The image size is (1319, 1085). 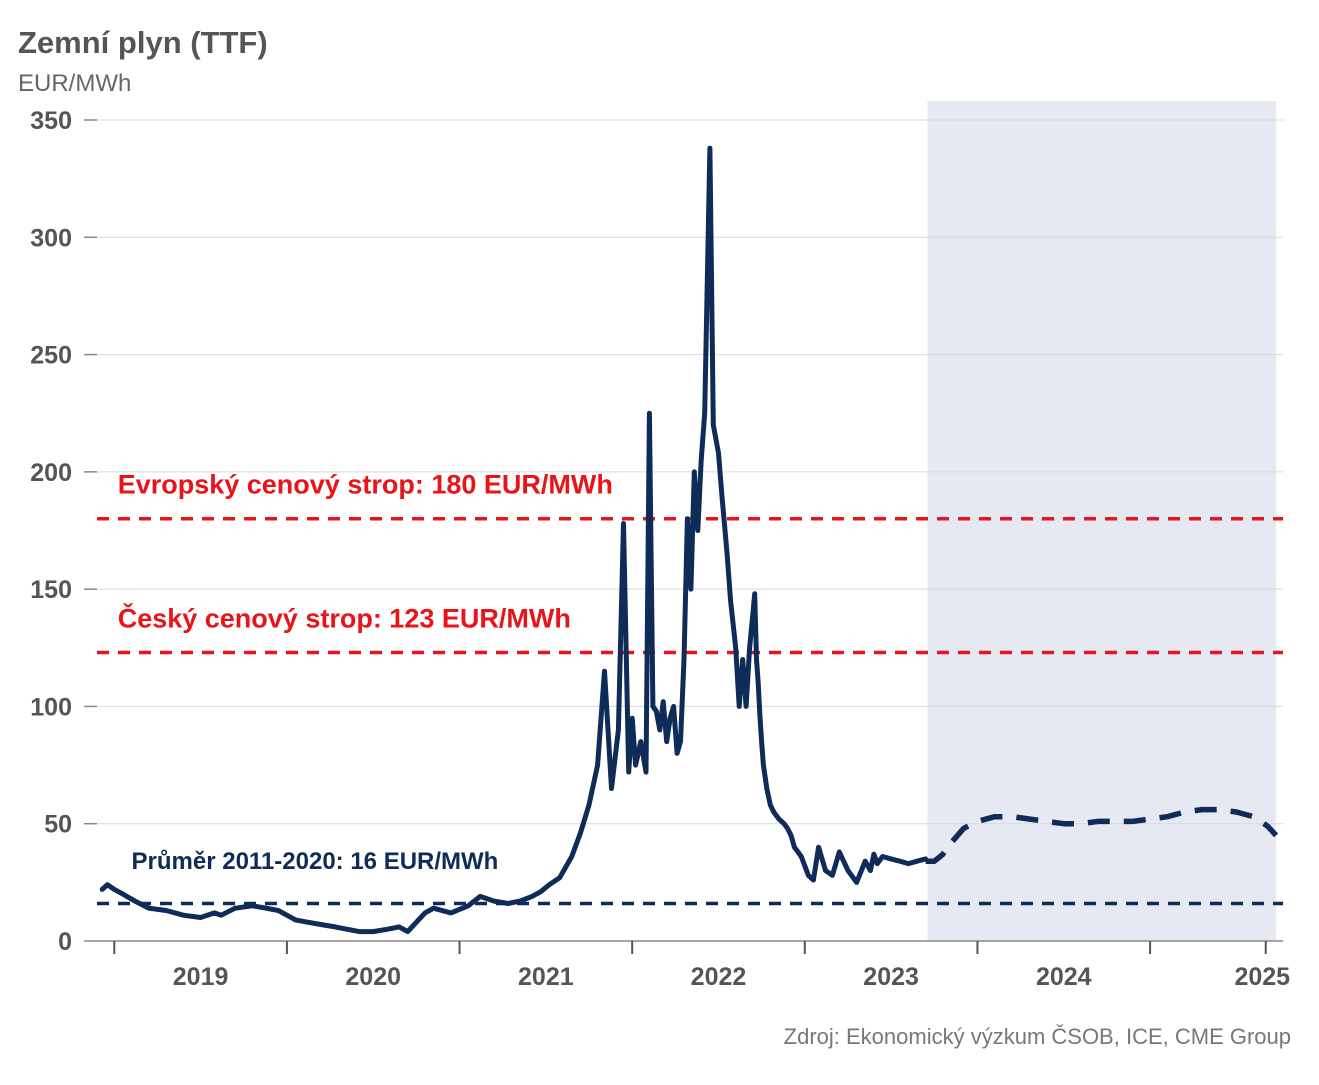 I want to click on y-tick-label: 50, so click(x=58, y=825).